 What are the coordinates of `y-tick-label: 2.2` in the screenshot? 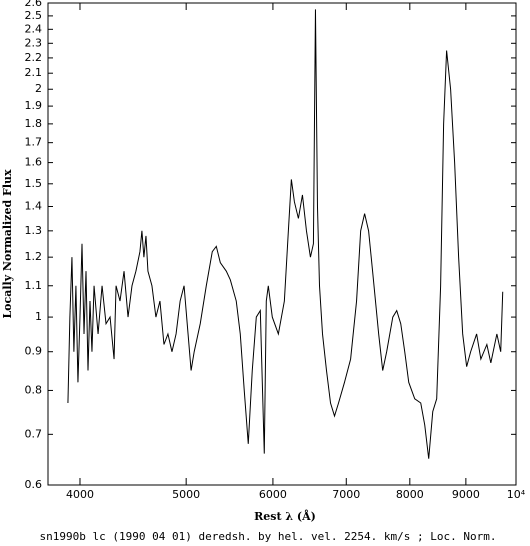 It's located at (34, 57).